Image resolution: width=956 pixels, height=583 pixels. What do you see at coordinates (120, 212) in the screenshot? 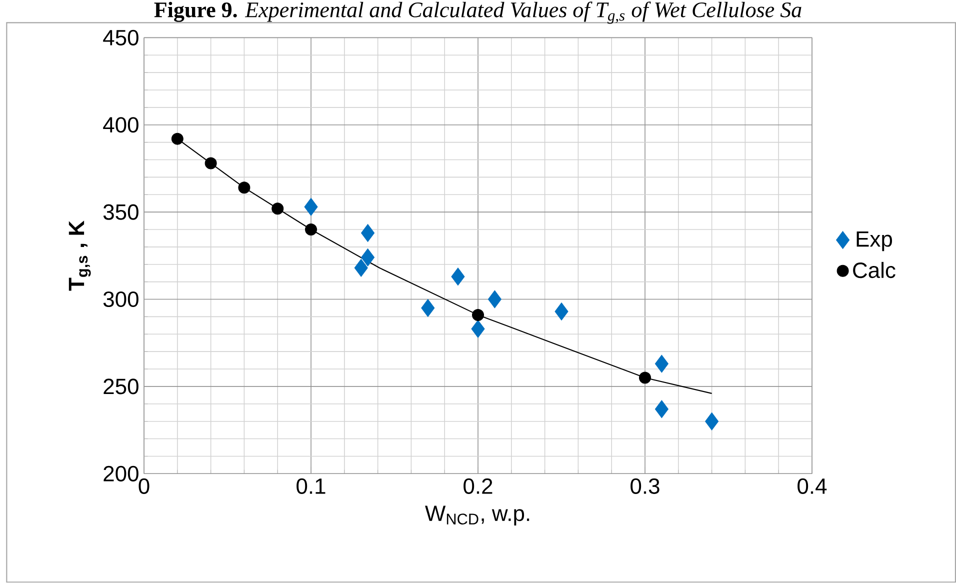
I see `y-tick-label: 350` at bounding box center [120, 212].